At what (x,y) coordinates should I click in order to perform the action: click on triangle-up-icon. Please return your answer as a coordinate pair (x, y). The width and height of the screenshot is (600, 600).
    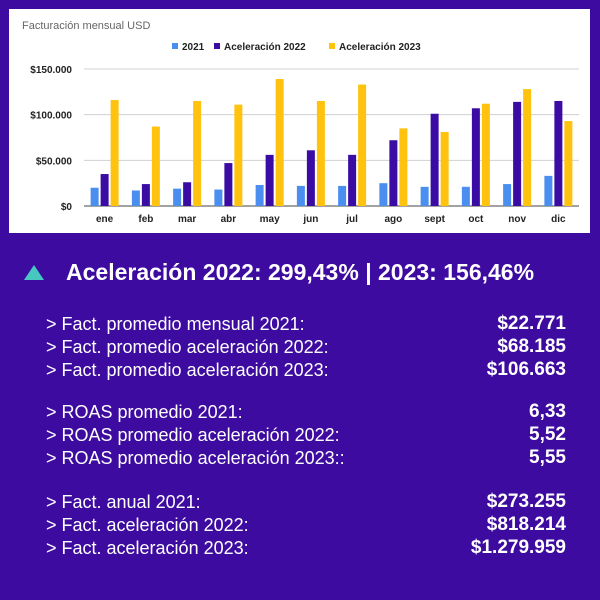
    Looking at the image, I should click on (34, 272).